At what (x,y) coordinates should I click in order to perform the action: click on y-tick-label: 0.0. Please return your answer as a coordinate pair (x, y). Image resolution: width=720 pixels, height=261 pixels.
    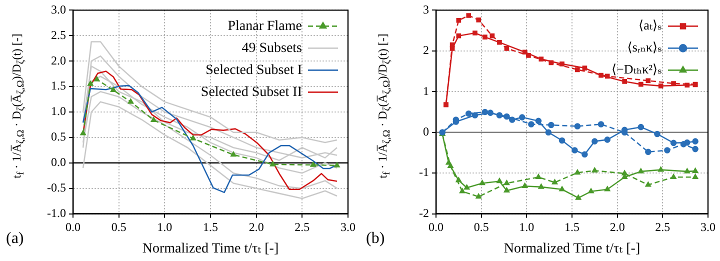
    Looking at the image, I should click on (58, 162).